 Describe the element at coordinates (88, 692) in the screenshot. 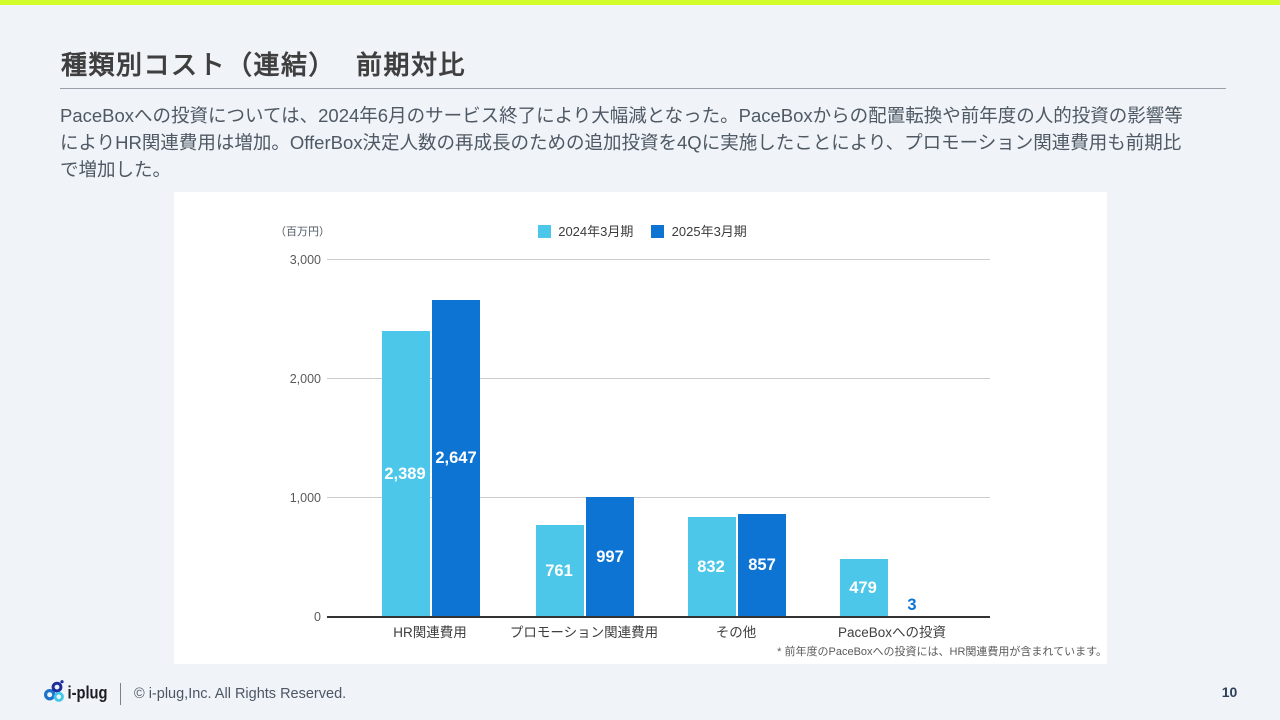

I see `svg-text: i-plug` at that location.